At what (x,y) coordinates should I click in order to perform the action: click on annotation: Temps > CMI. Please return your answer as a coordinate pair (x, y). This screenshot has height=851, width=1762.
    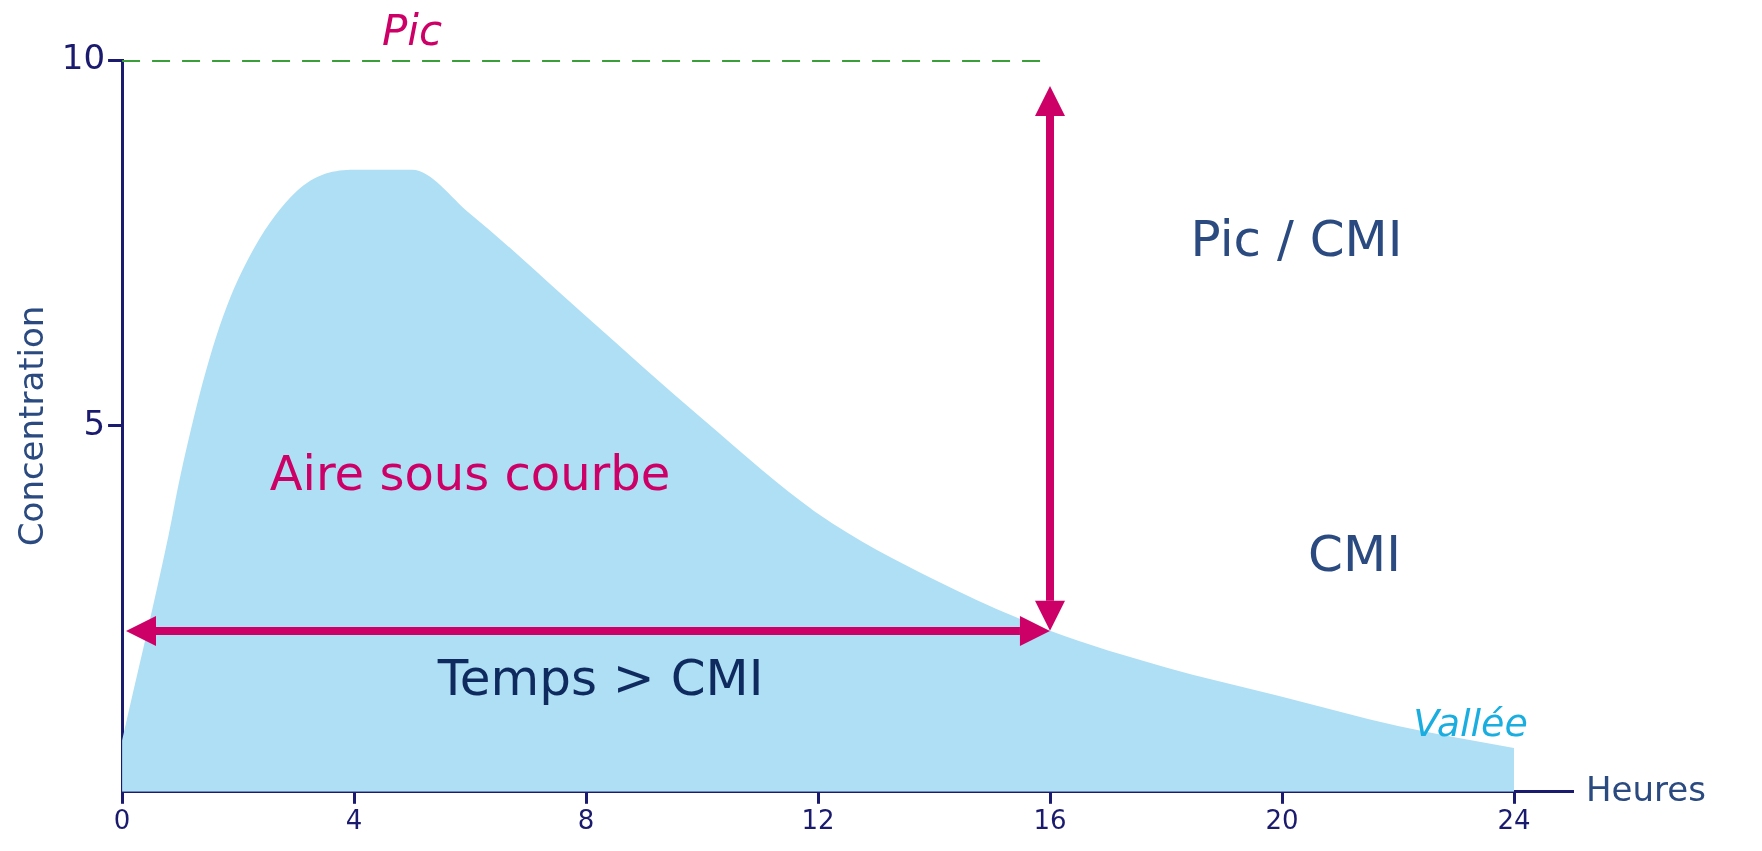
    Looking at the image, I should click on (600, 678).